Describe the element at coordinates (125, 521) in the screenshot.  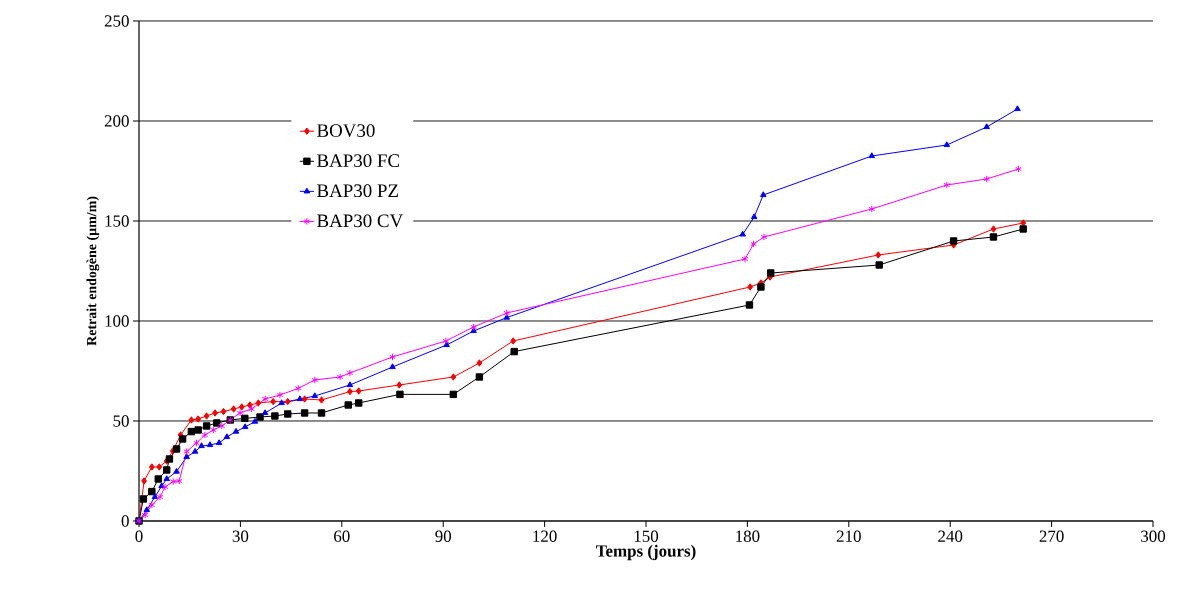
I see `y-tick-label: 0` at that location.